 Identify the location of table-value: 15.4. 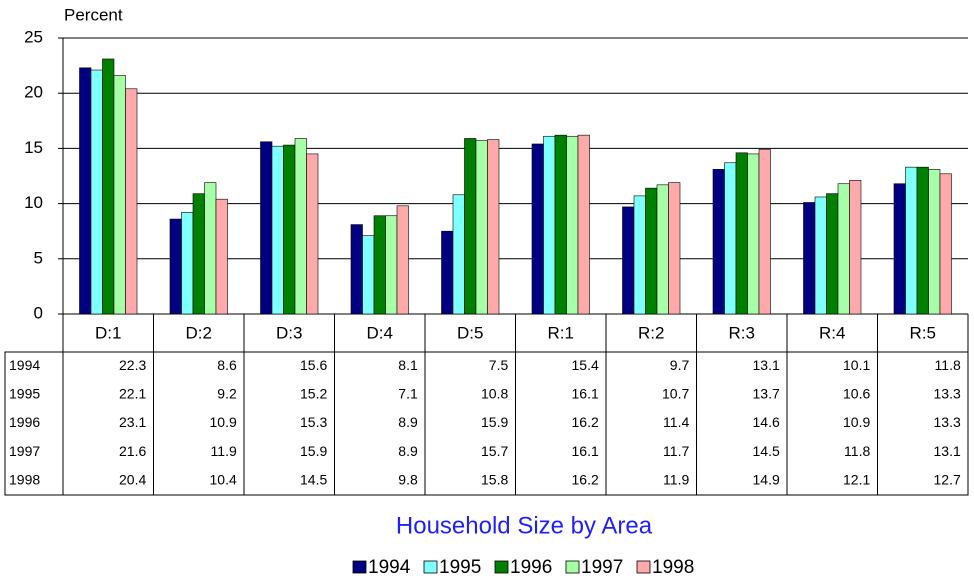
(585, 365).